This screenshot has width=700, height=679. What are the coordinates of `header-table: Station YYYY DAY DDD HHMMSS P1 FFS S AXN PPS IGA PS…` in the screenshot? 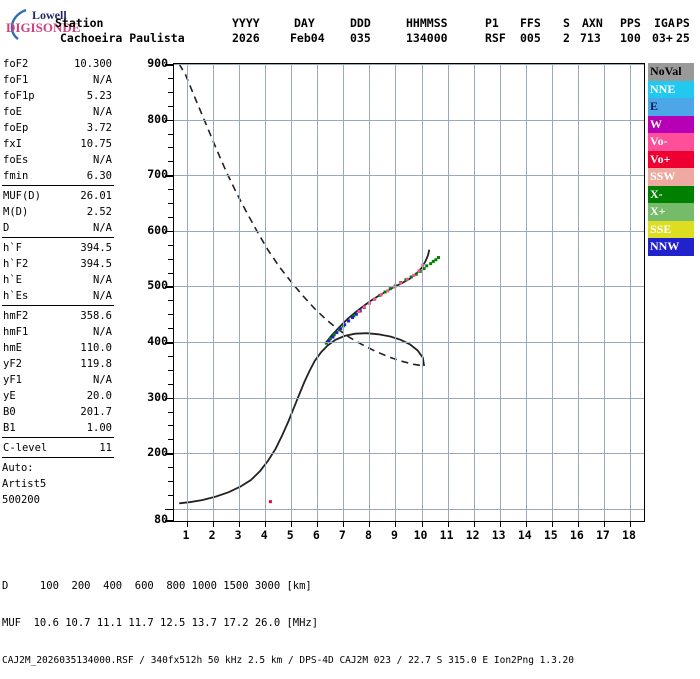 It's located at (350, 35).